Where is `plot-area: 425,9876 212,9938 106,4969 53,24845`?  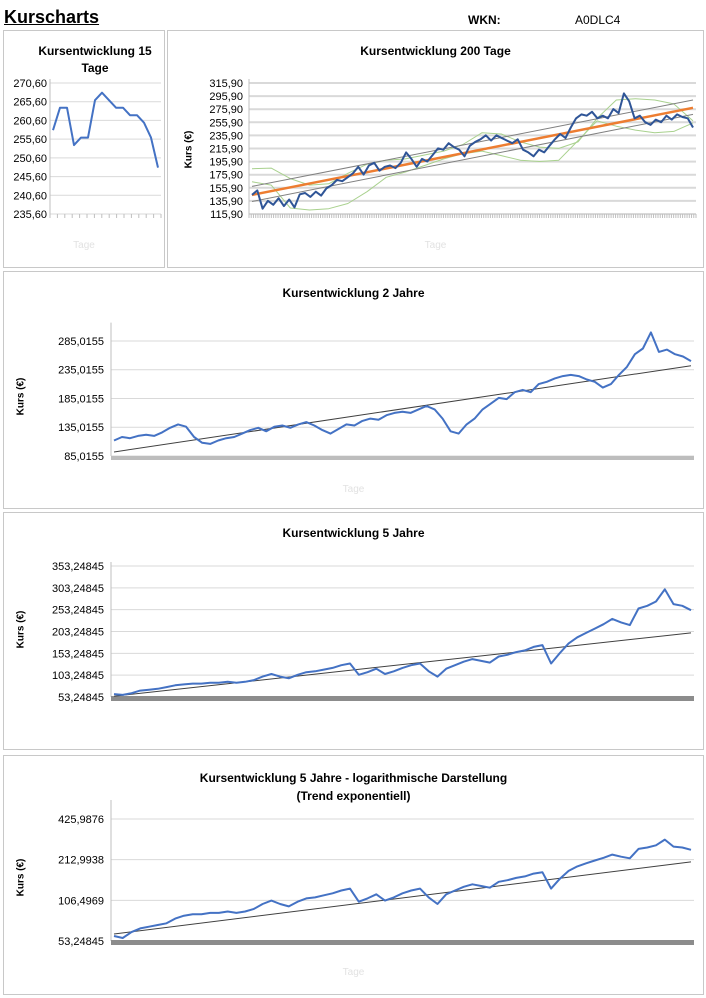
plot-area: 425,9876 212,9938 106,4969 53,24845 is located at coordinates (376, 874).